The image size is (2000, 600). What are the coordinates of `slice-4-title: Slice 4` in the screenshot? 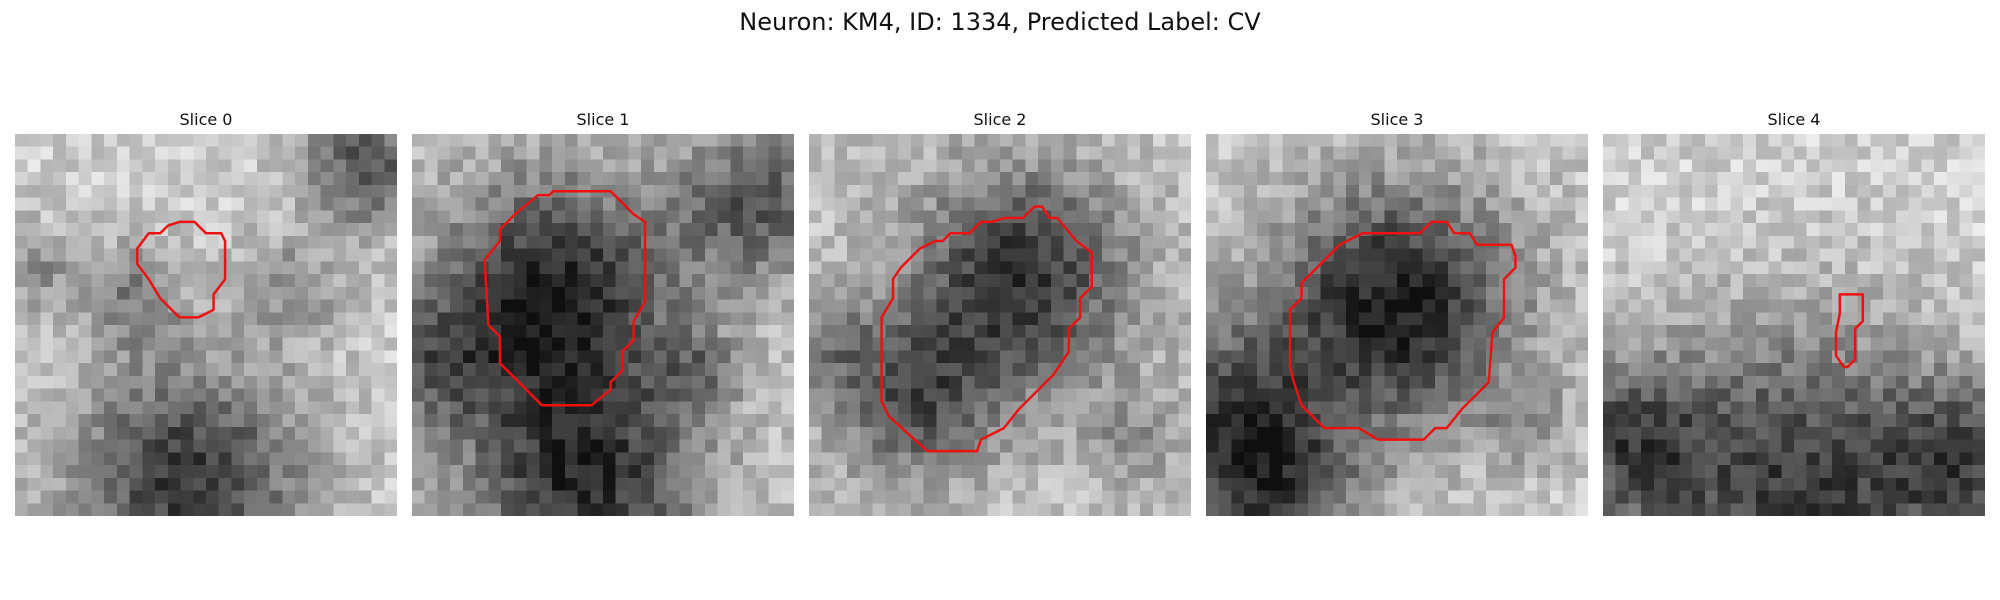 It's located at (1794, 119).